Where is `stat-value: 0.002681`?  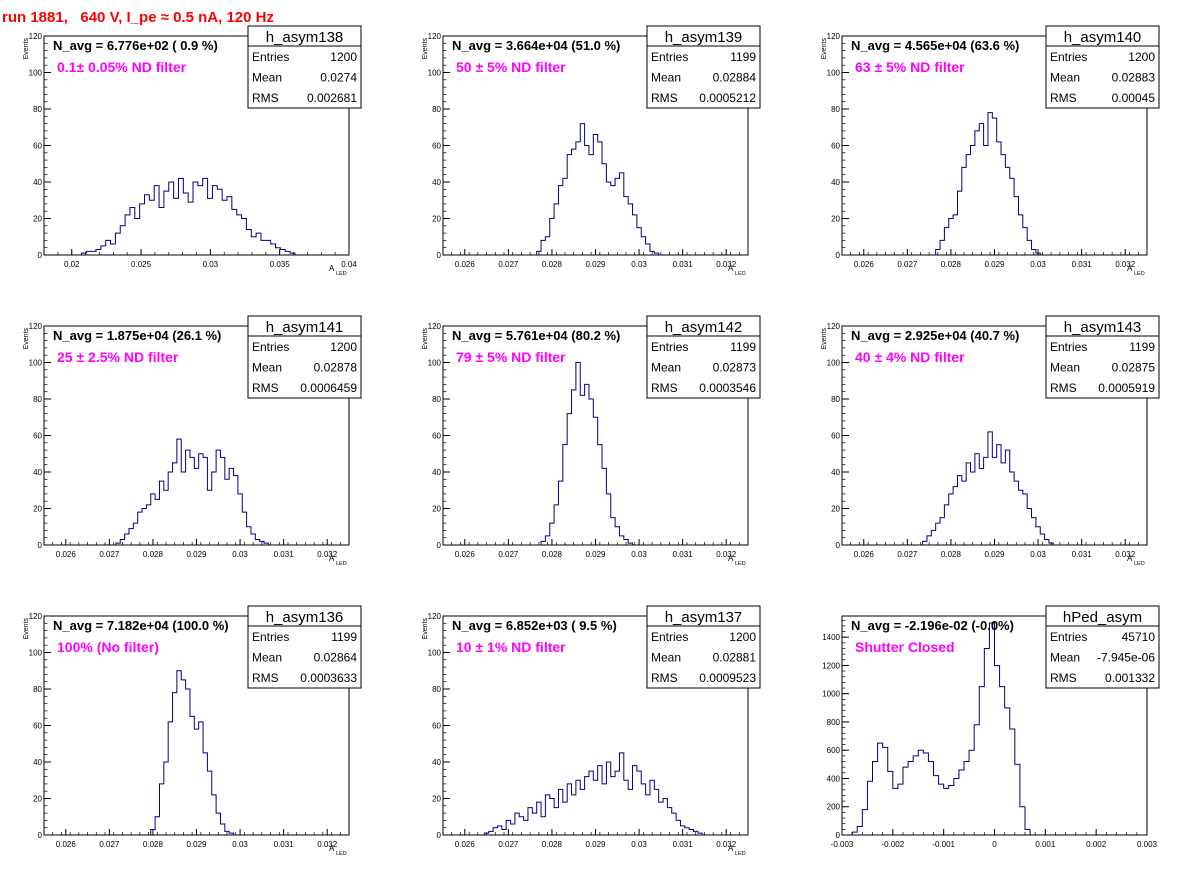 stat-value: 0.002681 is located at coordinates (332, 98).